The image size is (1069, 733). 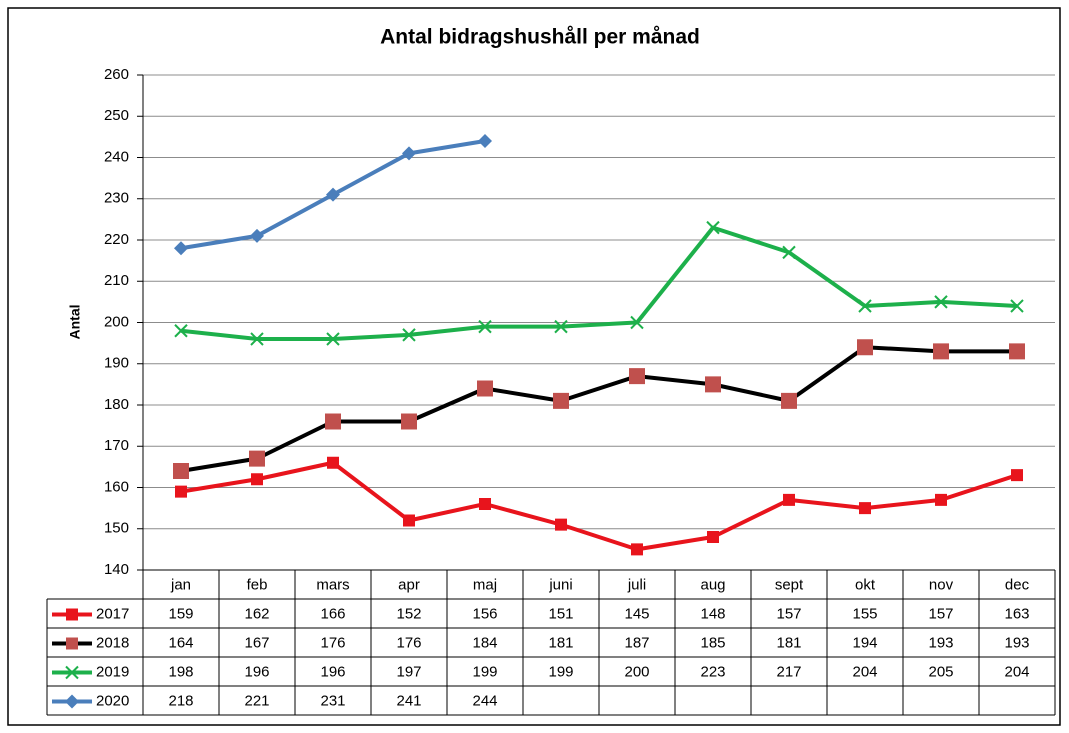 I want to click on x-tick-label: jan, so click(x=180, y=584).